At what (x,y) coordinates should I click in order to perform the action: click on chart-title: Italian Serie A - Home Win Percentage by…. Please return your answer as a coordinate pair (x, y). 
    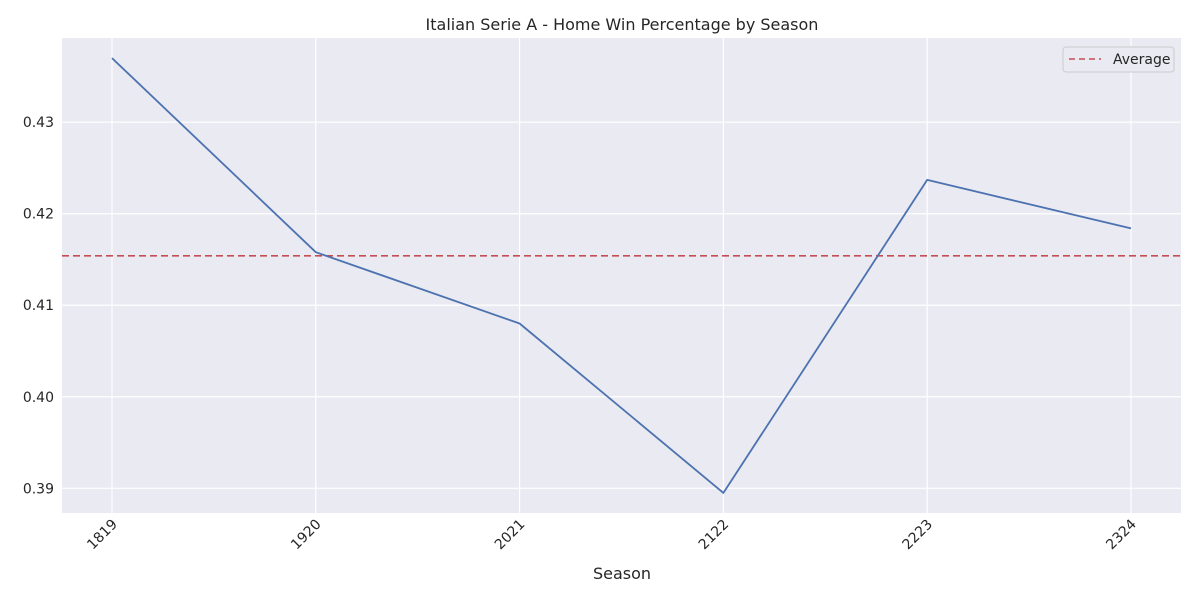
    Looking at the image, I should click on (622, 24).